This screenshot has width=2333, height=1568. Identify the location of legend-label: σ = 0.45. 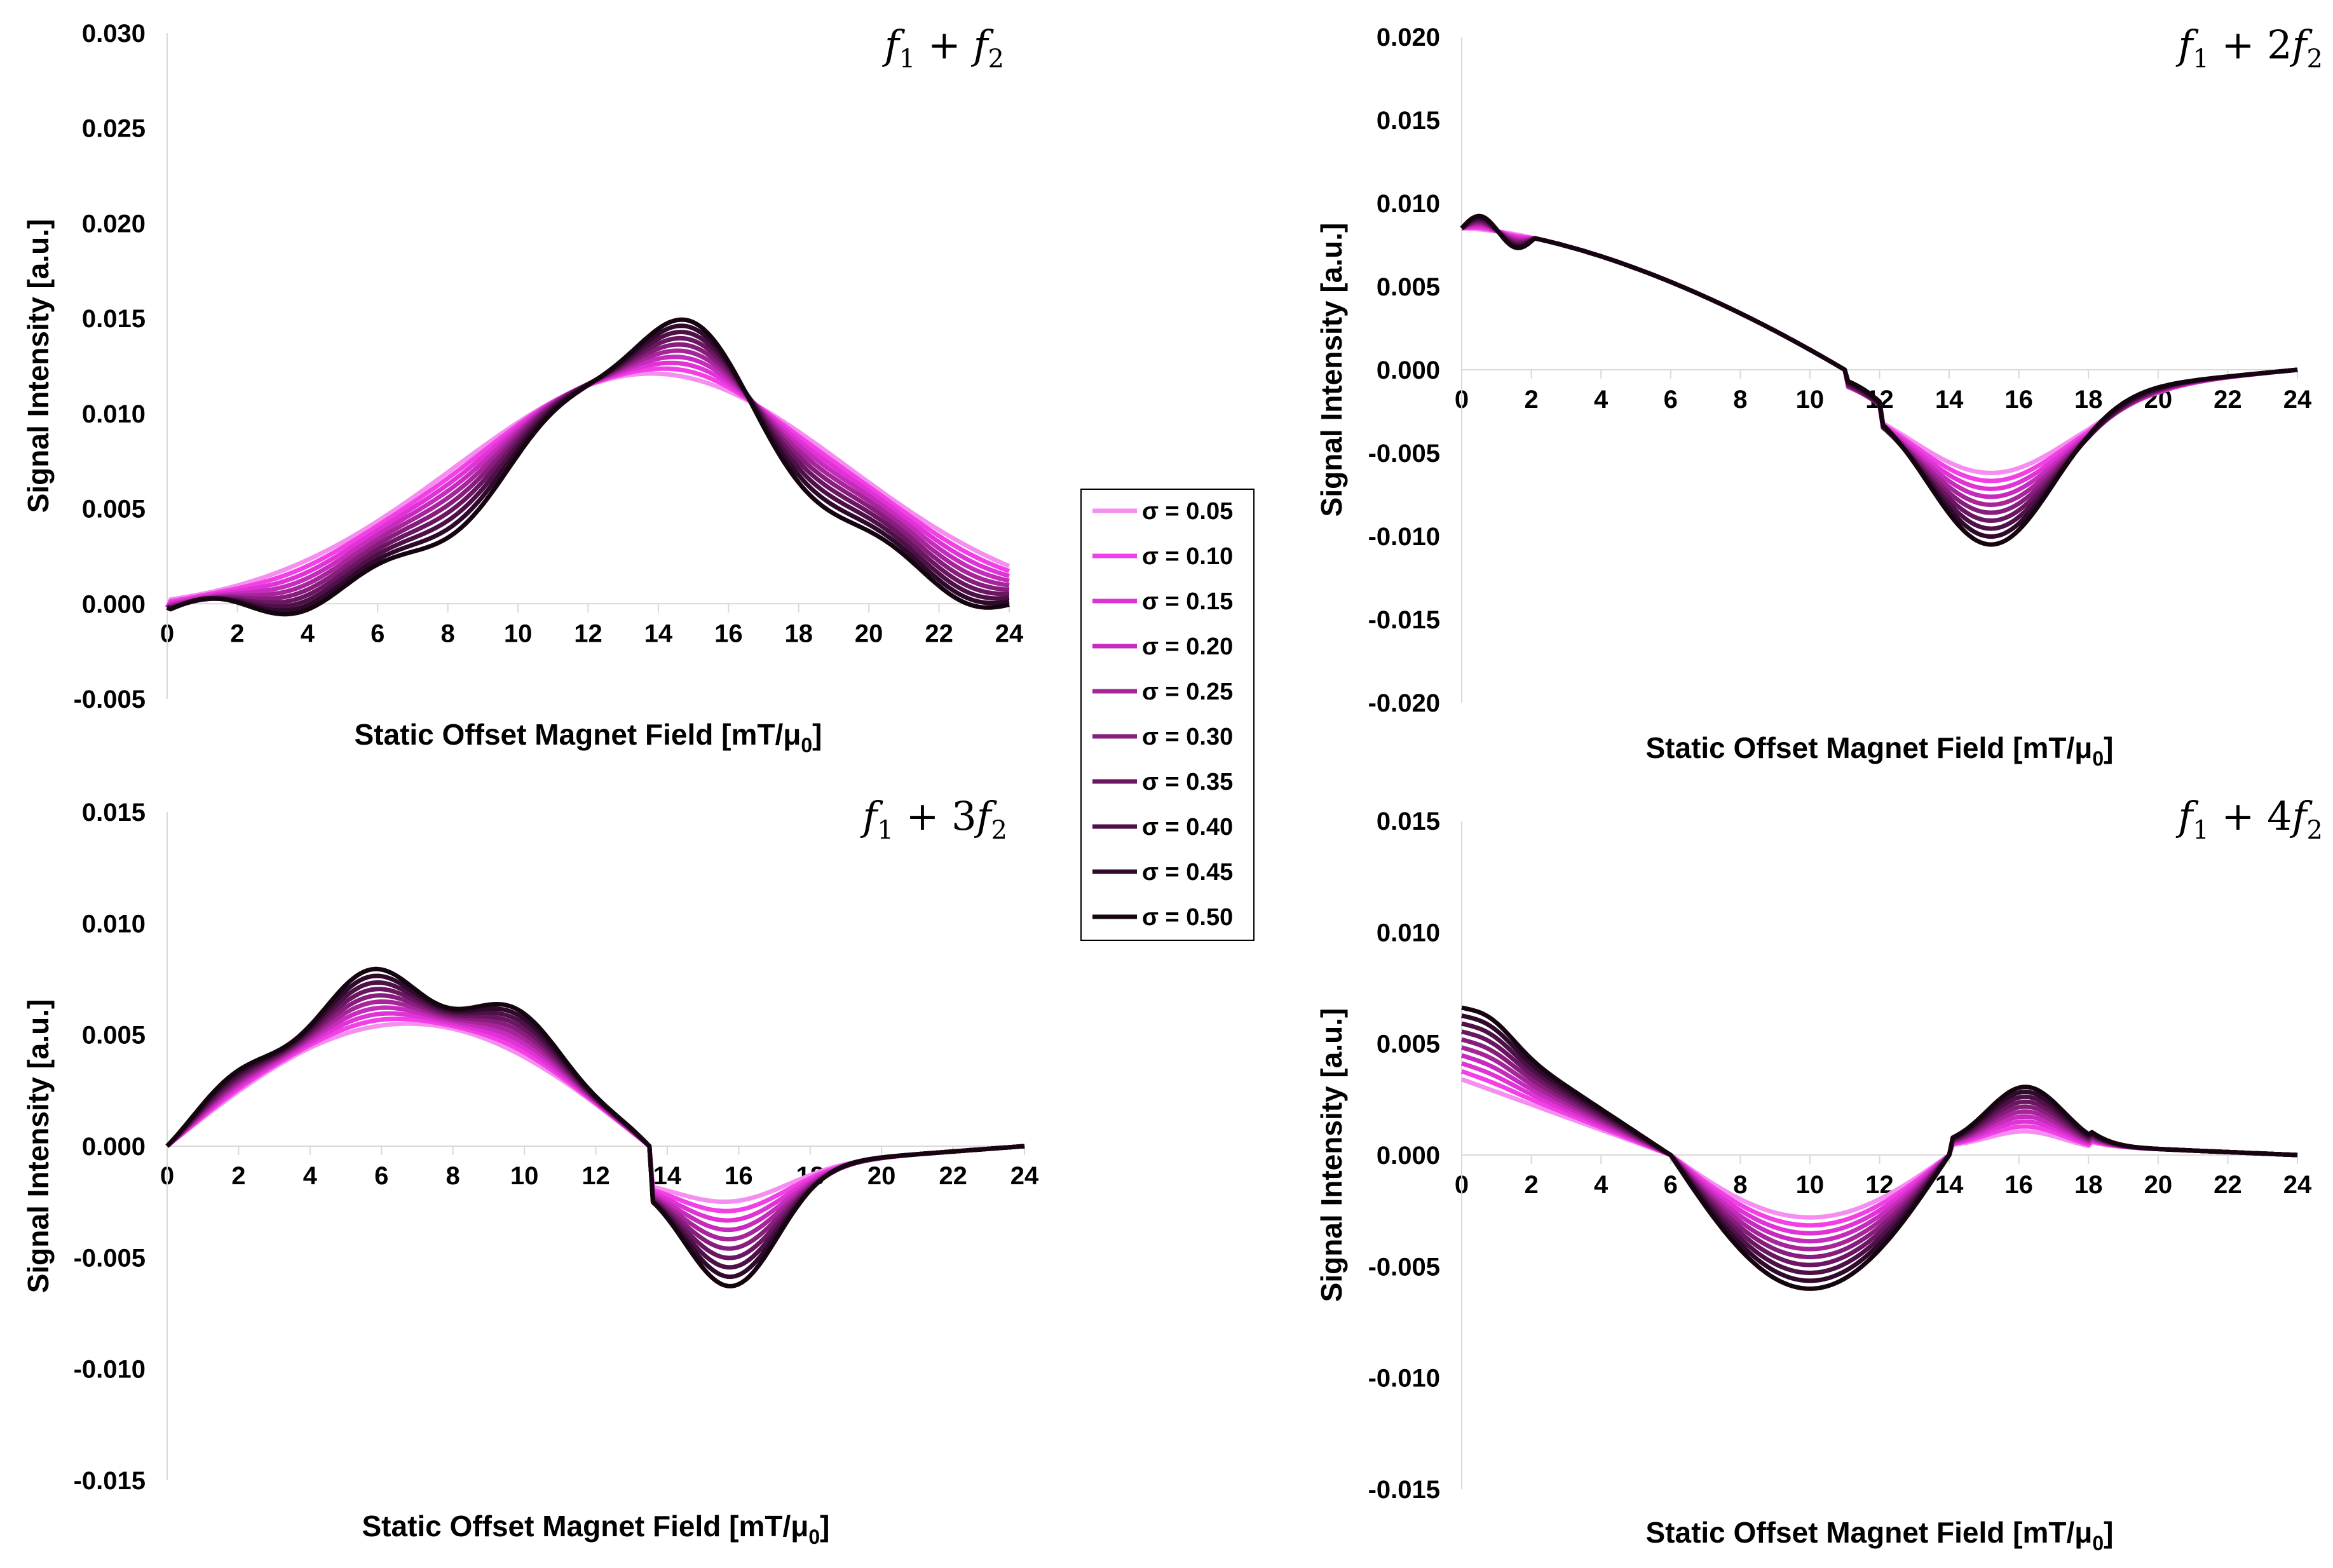
(1187, 872).